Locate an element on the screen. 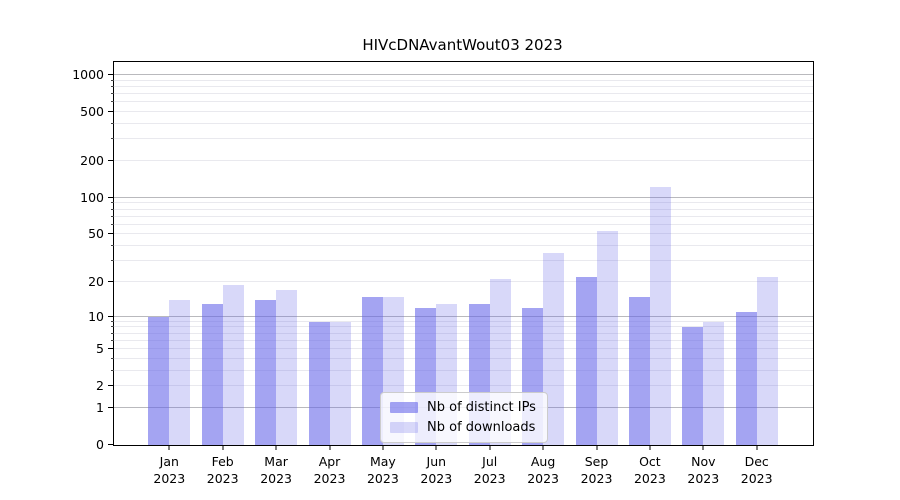  bar-group-apr-2023 is located at coordinates (329, 253).